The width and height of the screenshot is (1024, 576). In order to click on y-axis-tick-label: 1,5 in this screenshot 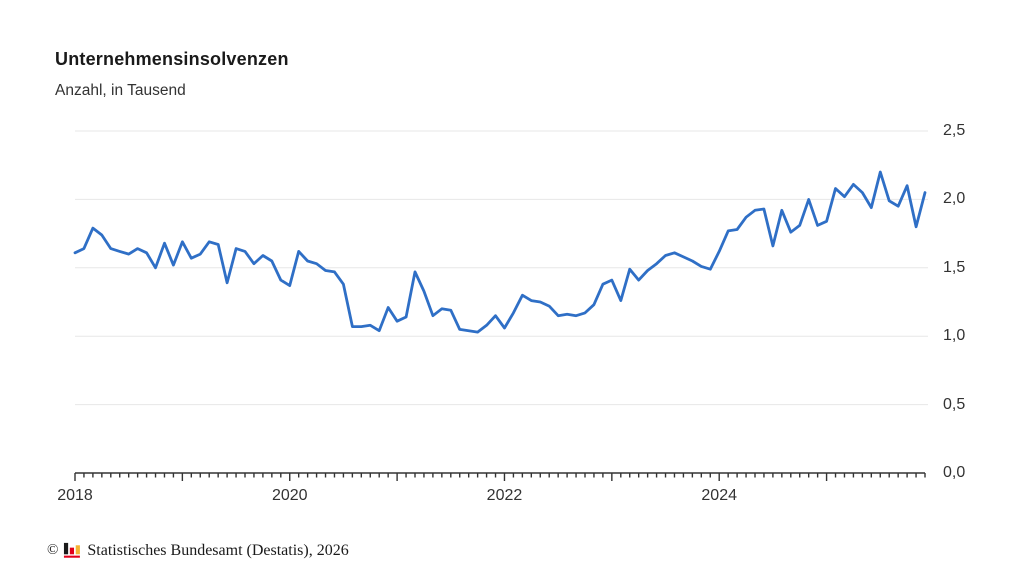, I will do `click(954, 267)`.